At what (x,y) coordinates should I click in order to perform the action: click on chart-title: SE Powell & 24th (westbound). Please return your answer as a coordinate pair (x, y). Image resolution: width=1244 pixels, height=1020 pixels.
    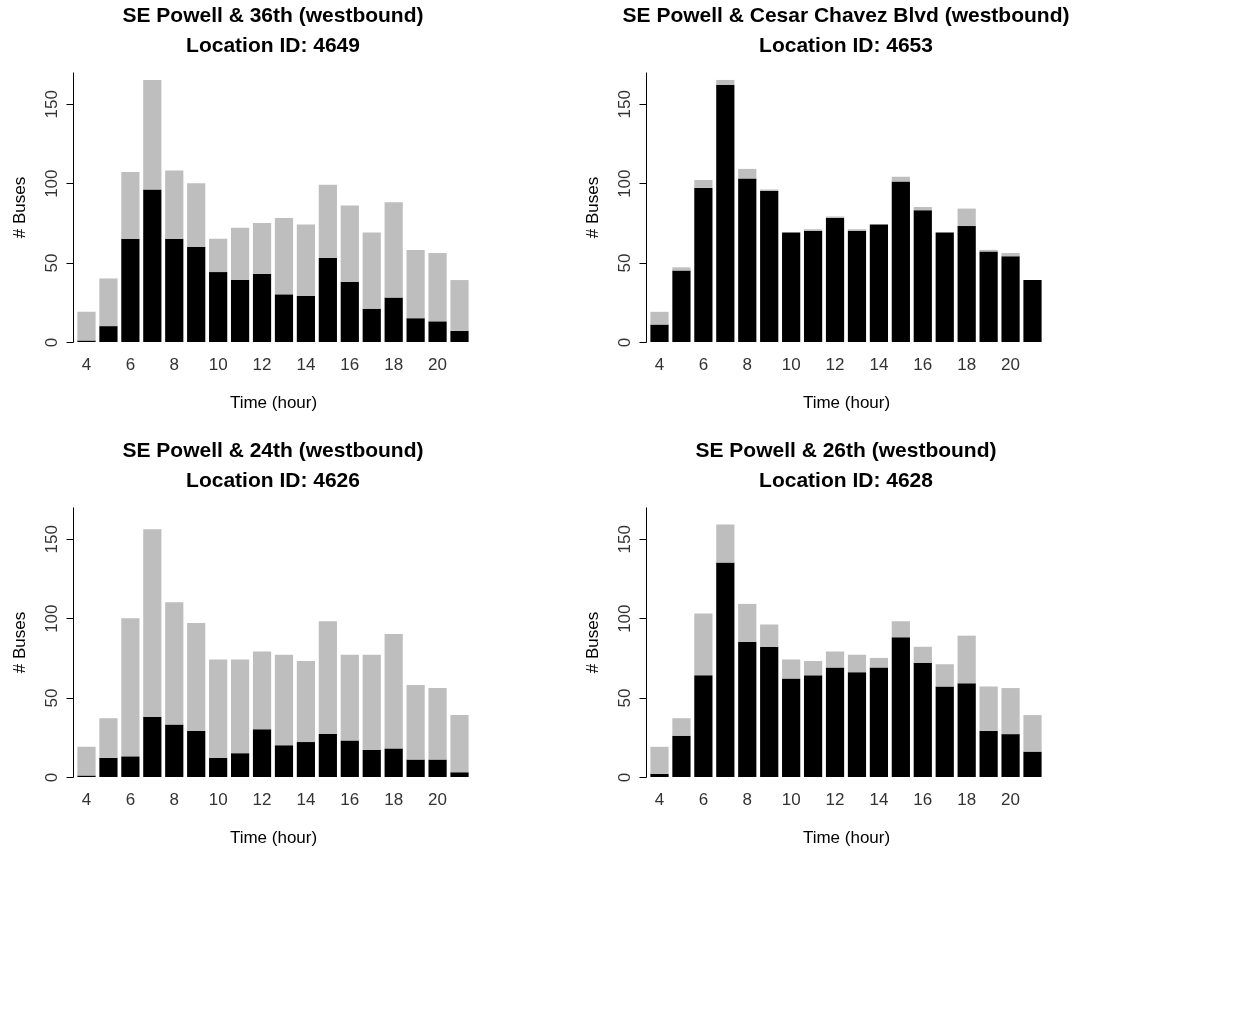
    Looking at the image, I should click on (273, 449).